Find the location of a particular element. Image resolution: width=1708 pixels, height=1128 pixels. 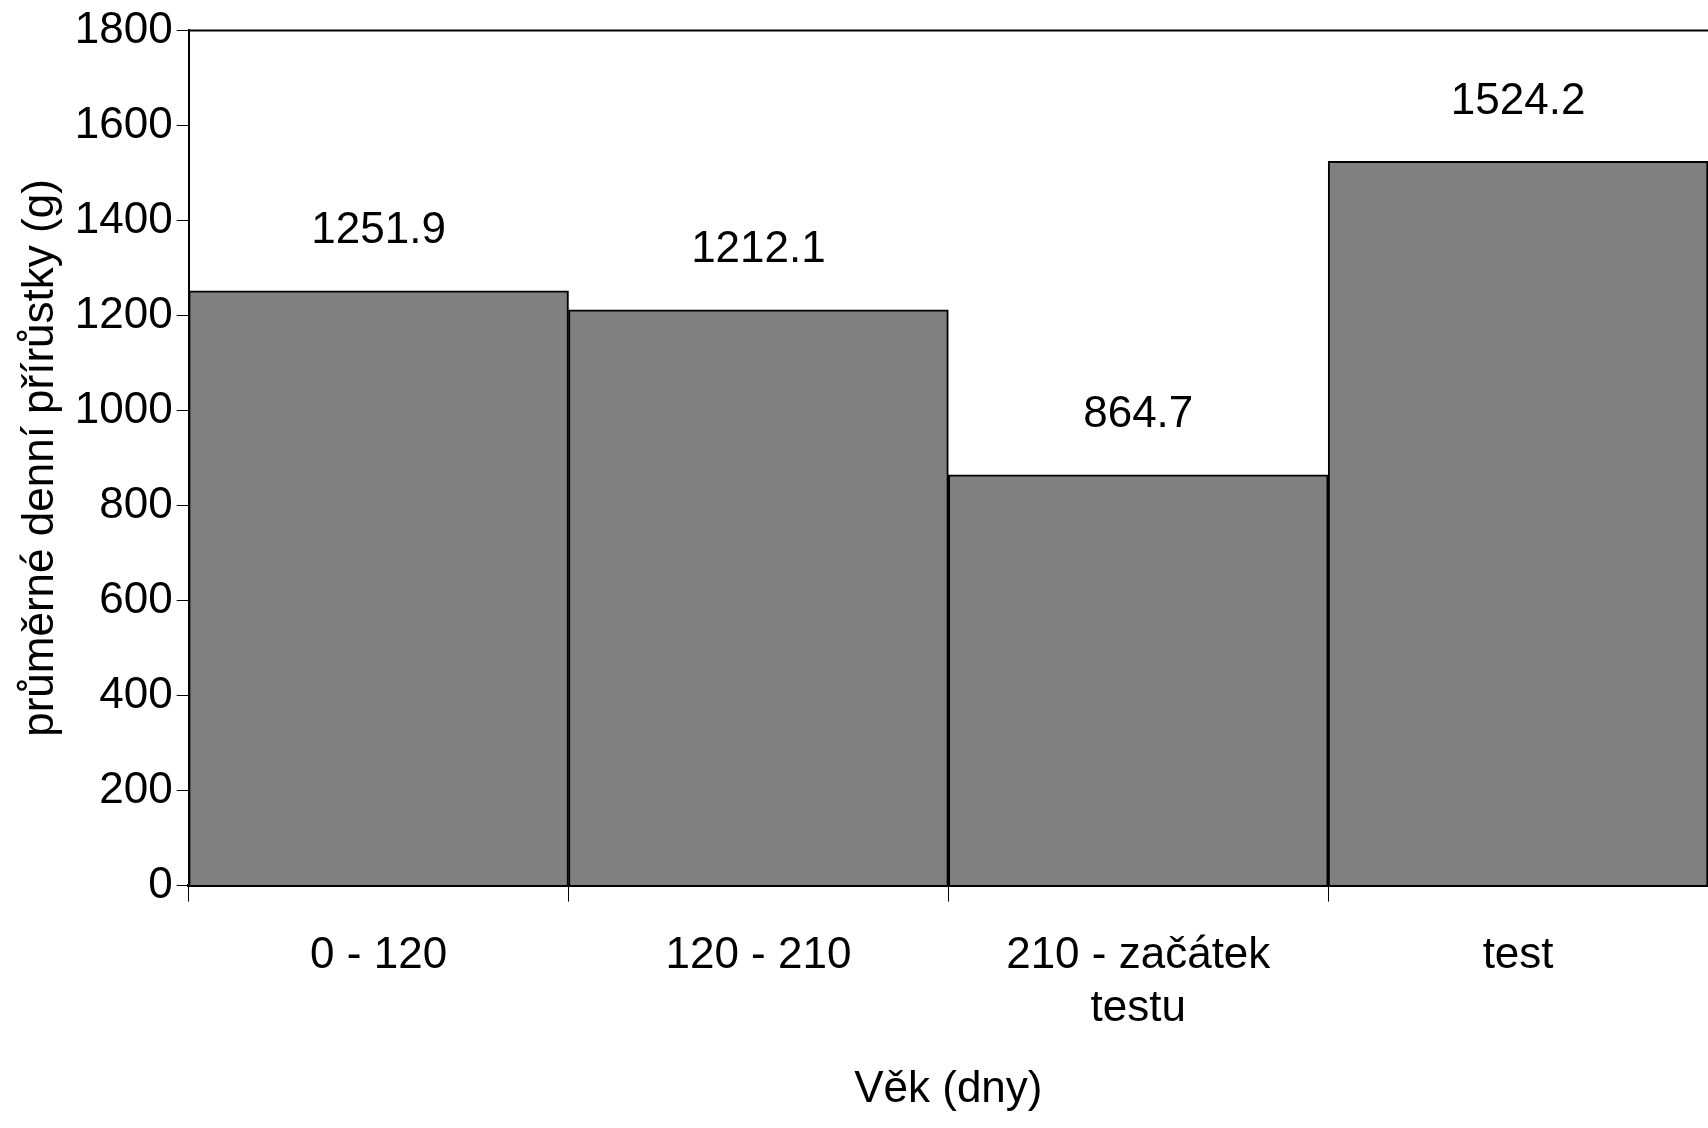

x-tick-label: 210 - začátek testu is located at coordinates (1139, 979).